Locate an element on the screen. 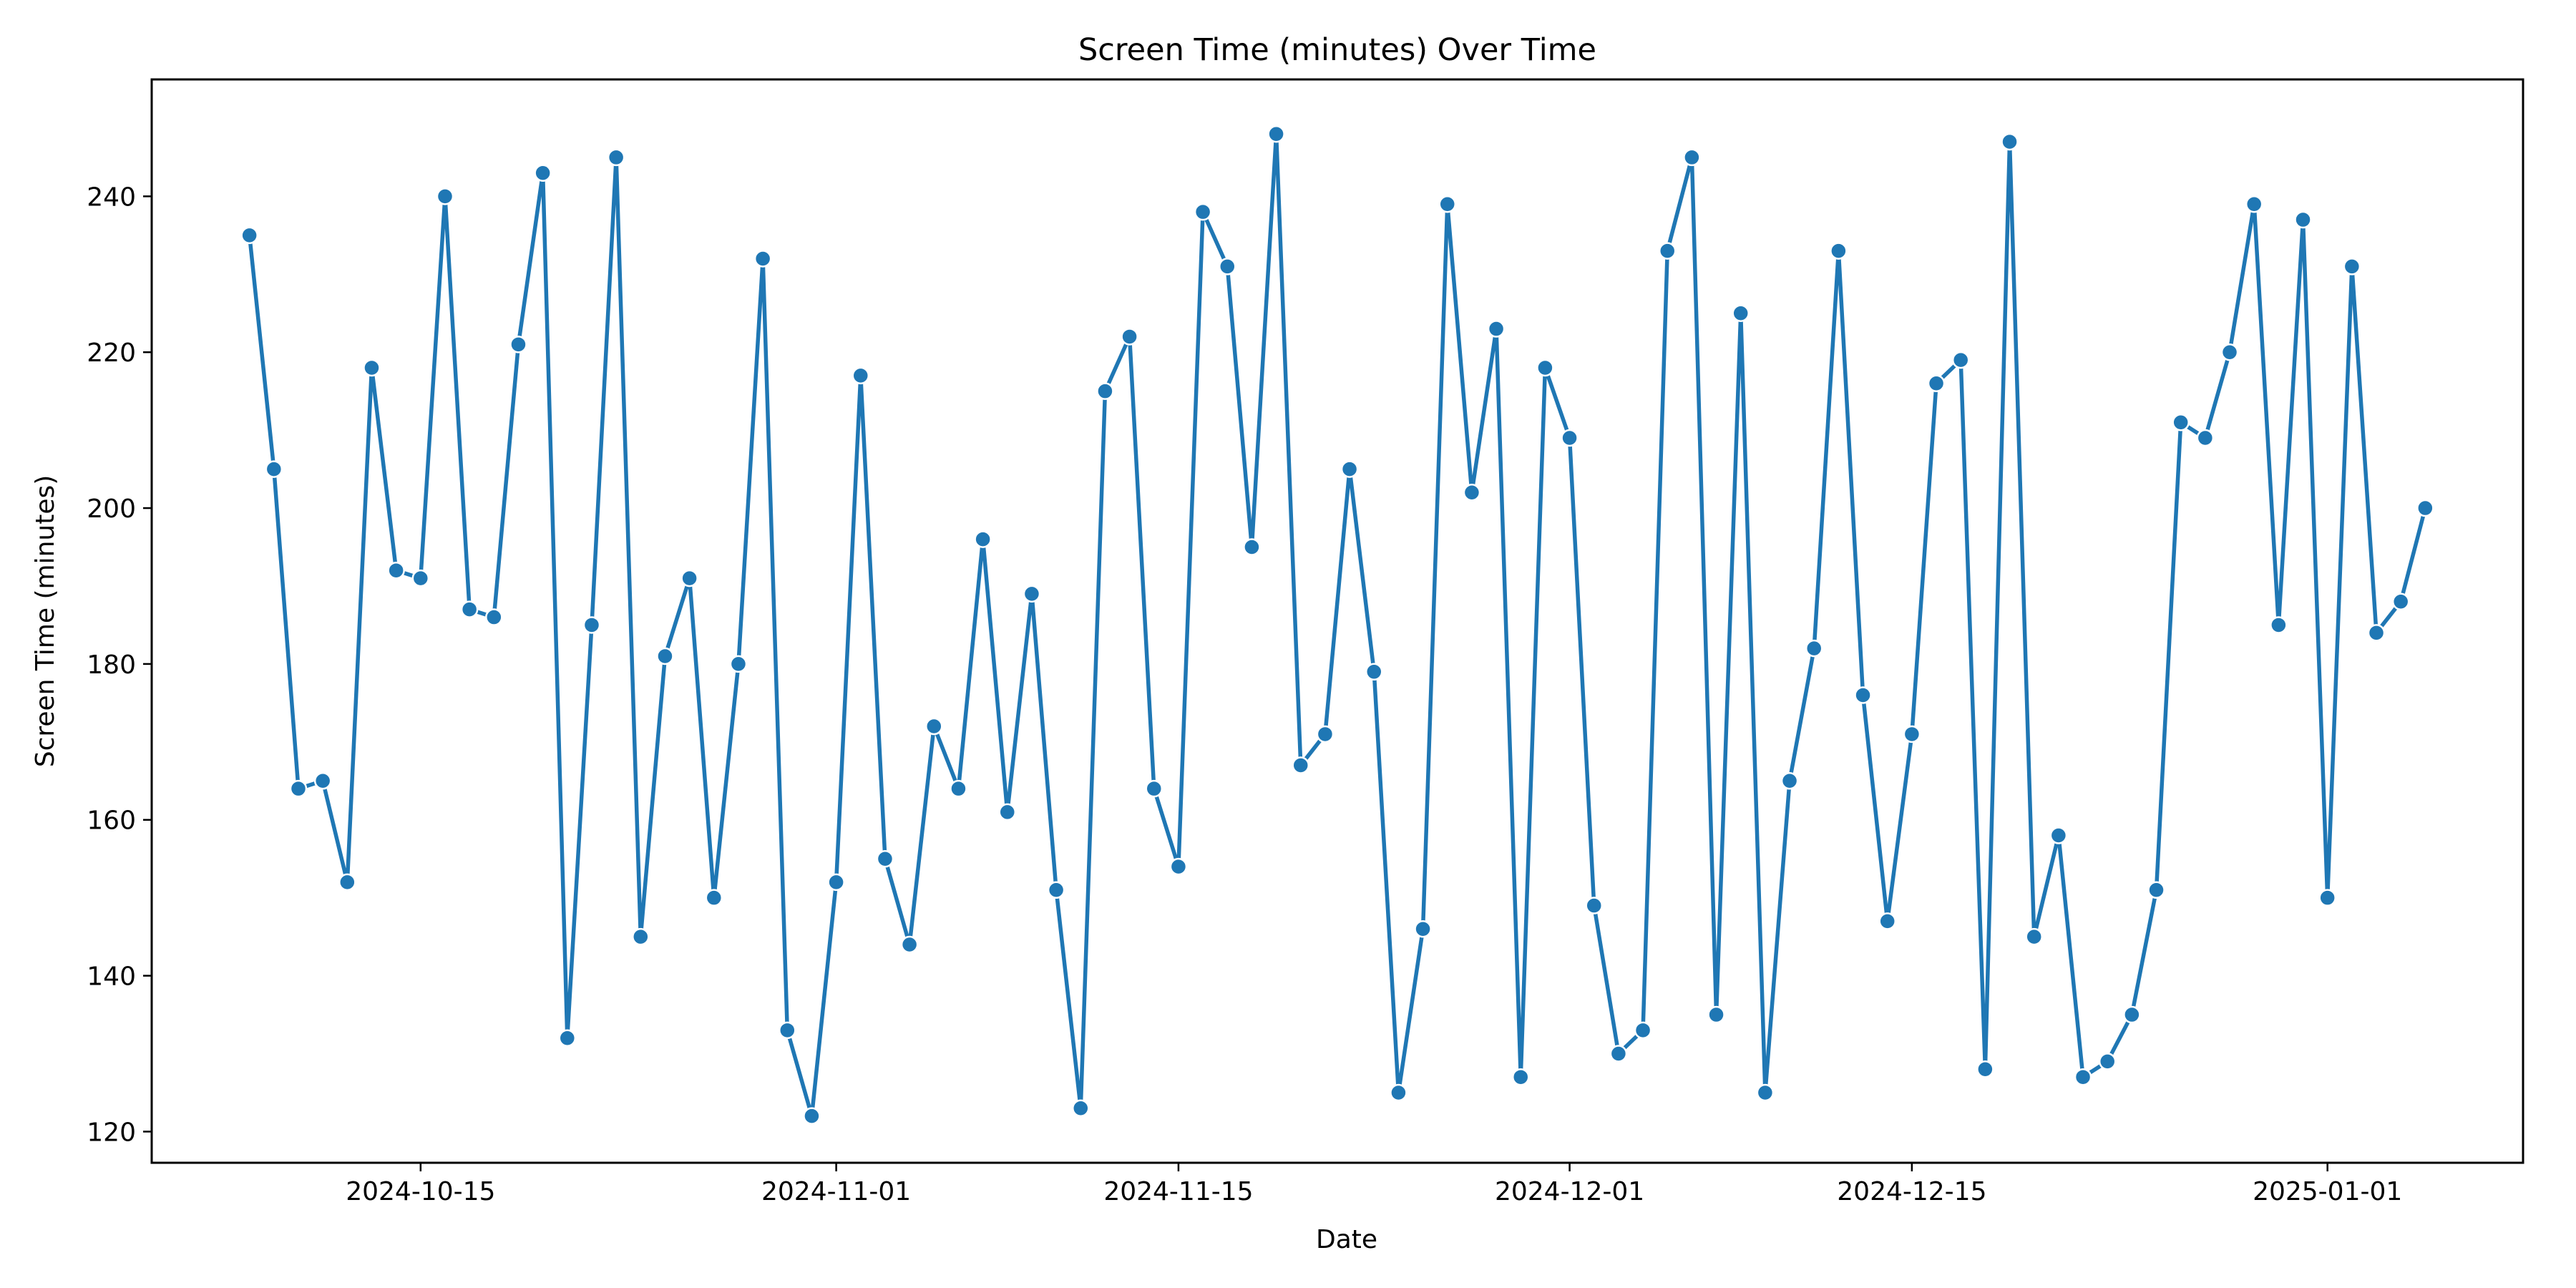 This screenshot has width=2576, height=1288. y-axis: 120 140 160 180 200 220 240 is located at coordinates (119, 664).